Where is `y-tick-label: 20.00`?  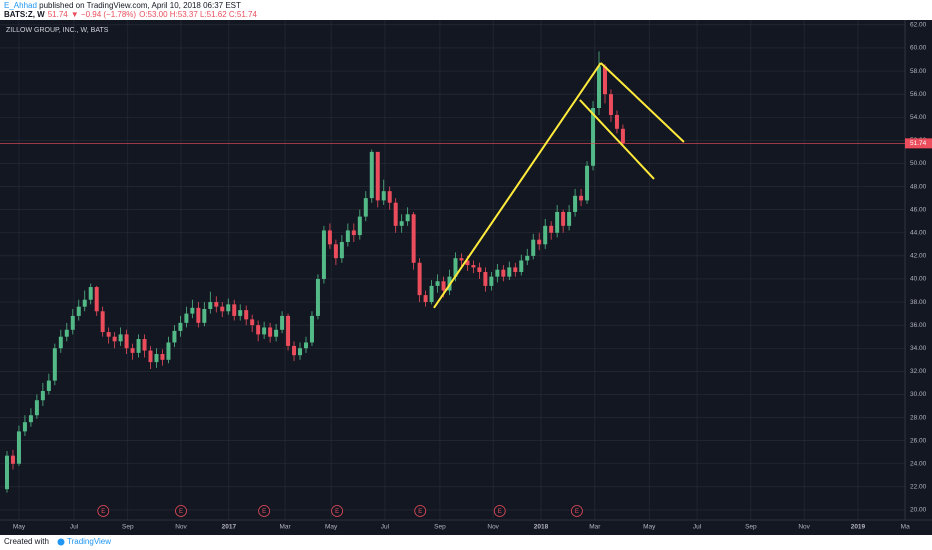
y-tick-label: 20.00 is located at coordinates (918, 510).